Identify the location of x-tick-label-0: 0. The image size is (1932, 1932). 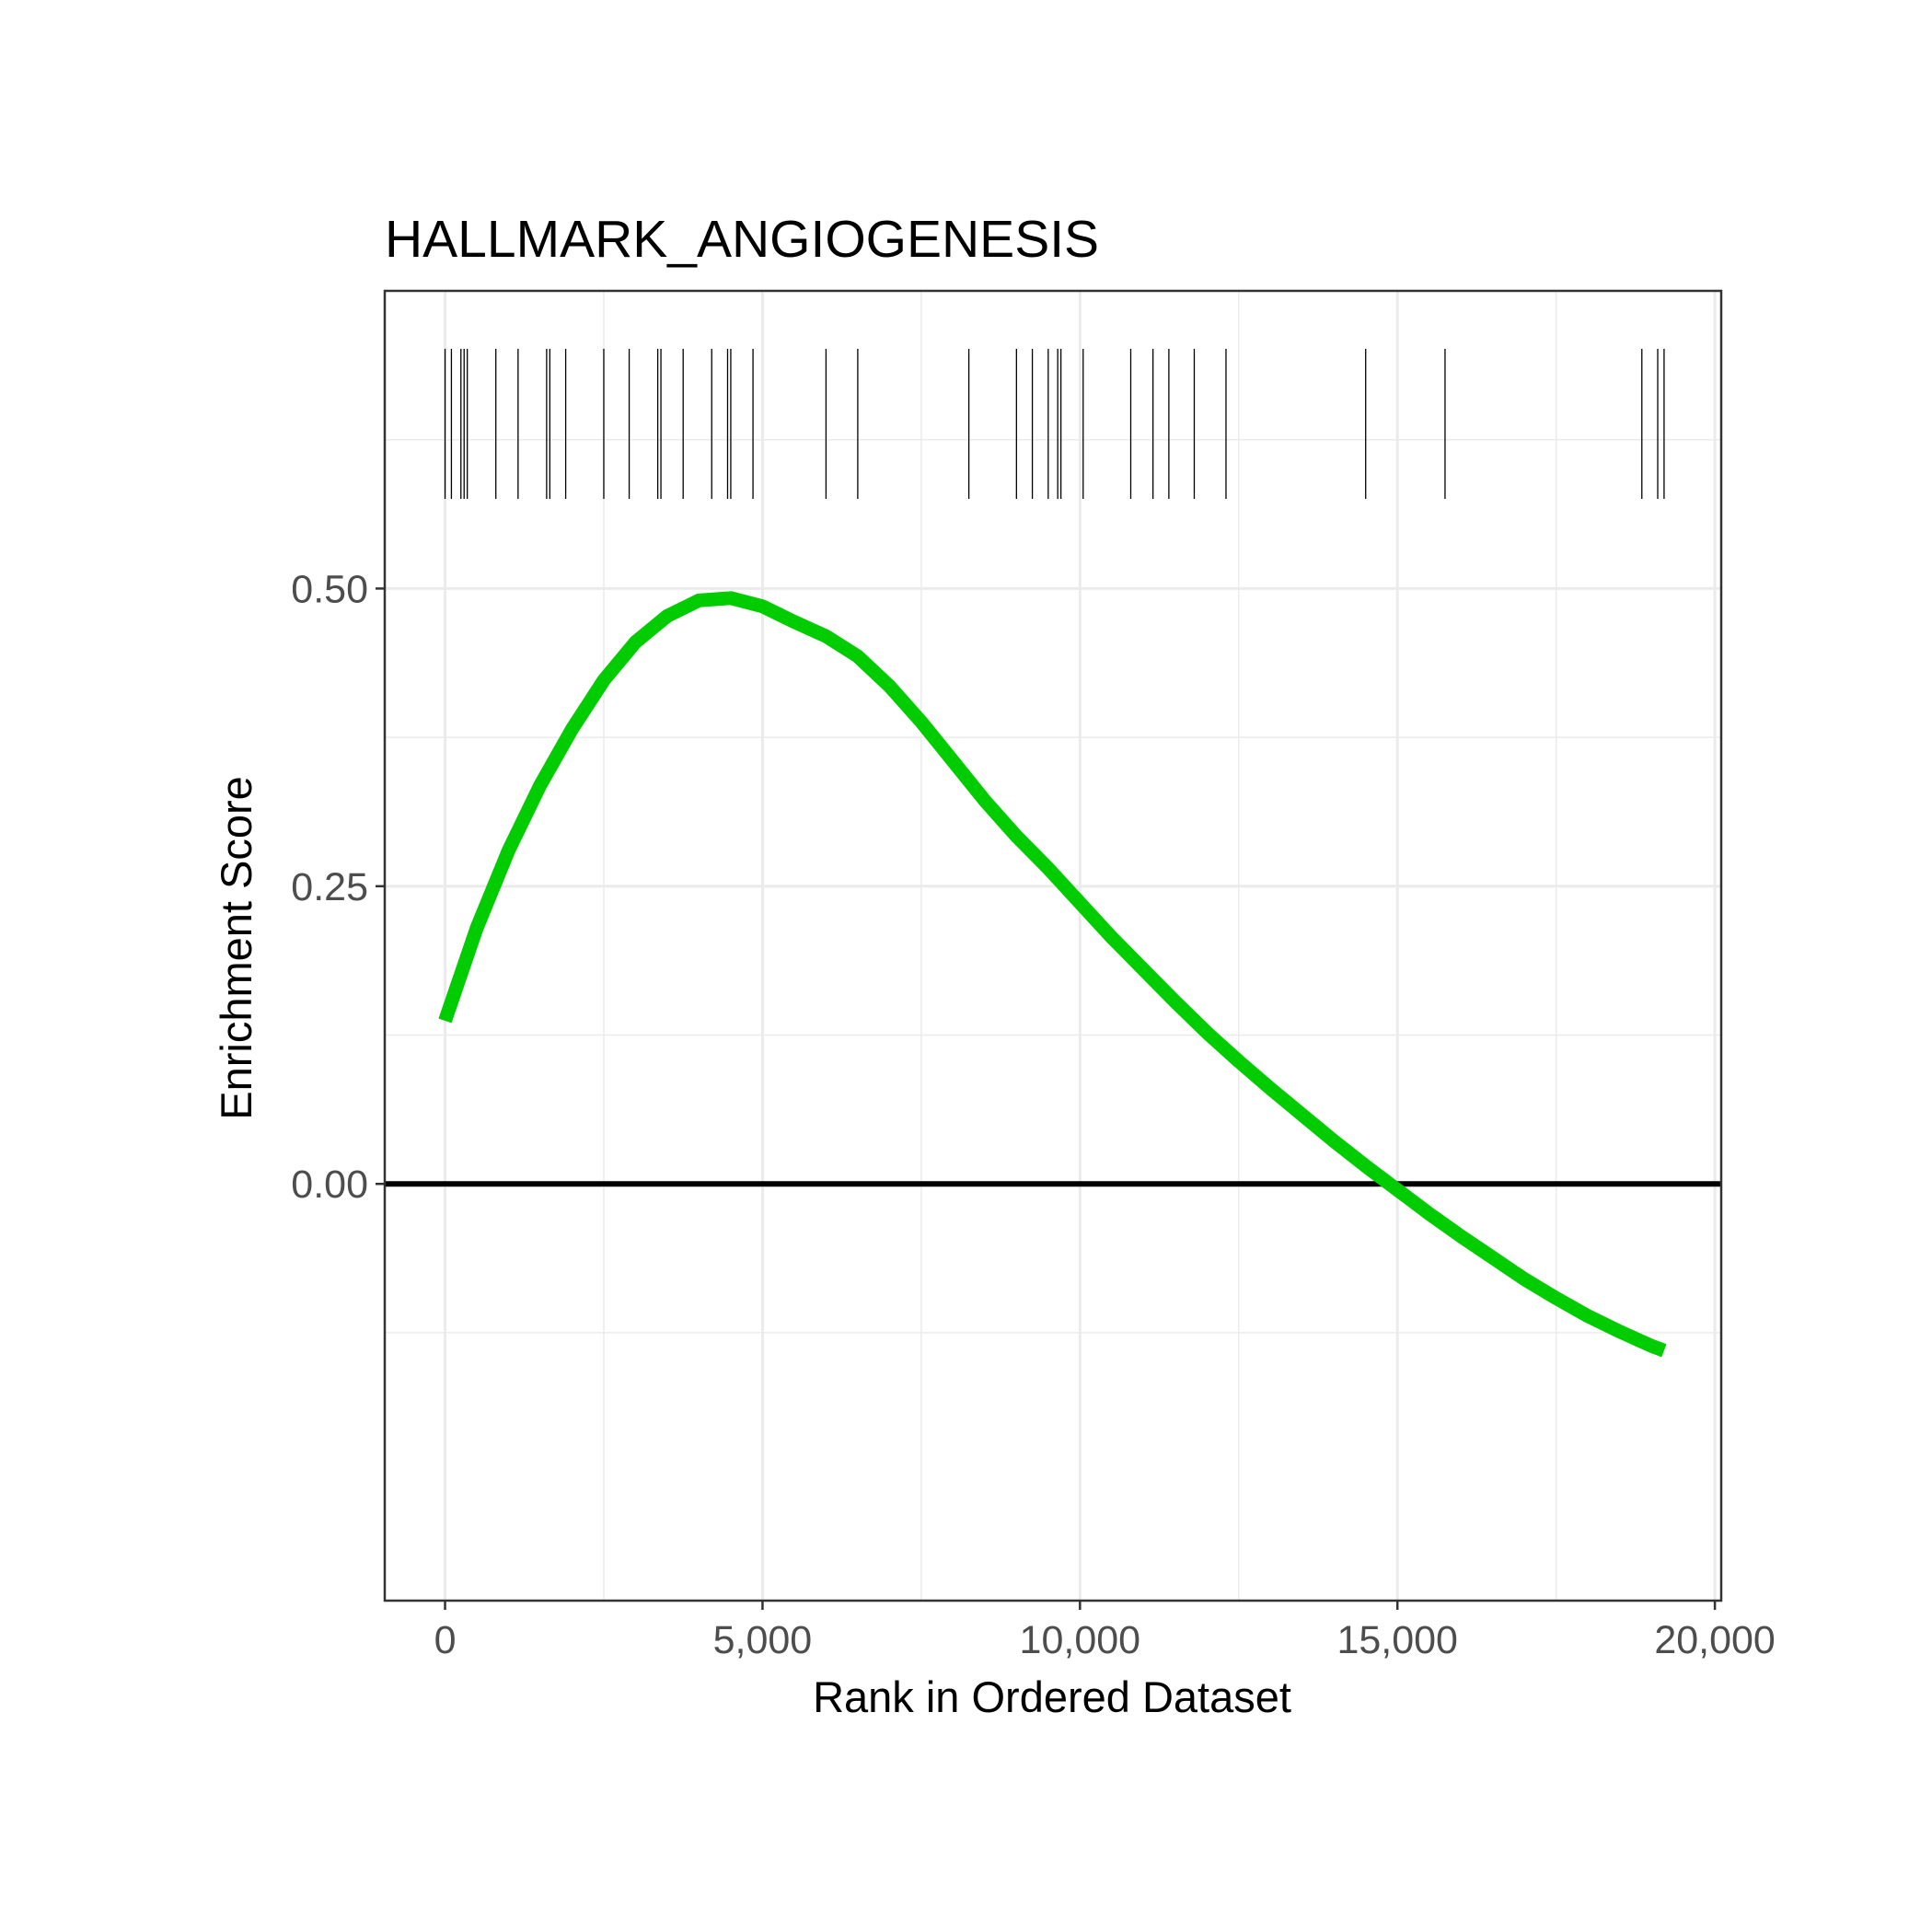
(446, 1640).